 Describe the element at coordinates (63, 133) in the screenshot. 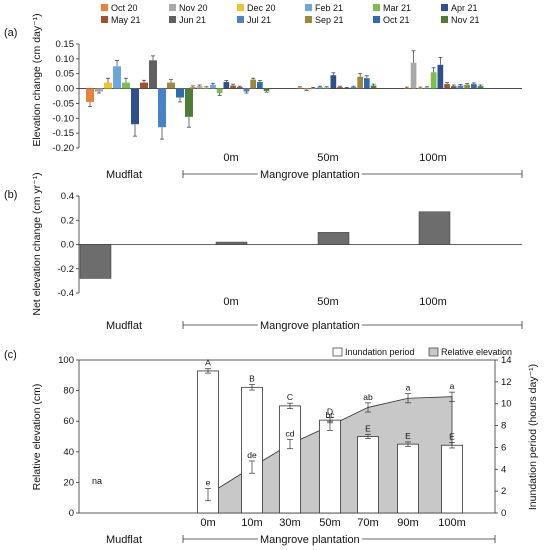

I see `panel-a-y-tick-label: -0.15` at that location.